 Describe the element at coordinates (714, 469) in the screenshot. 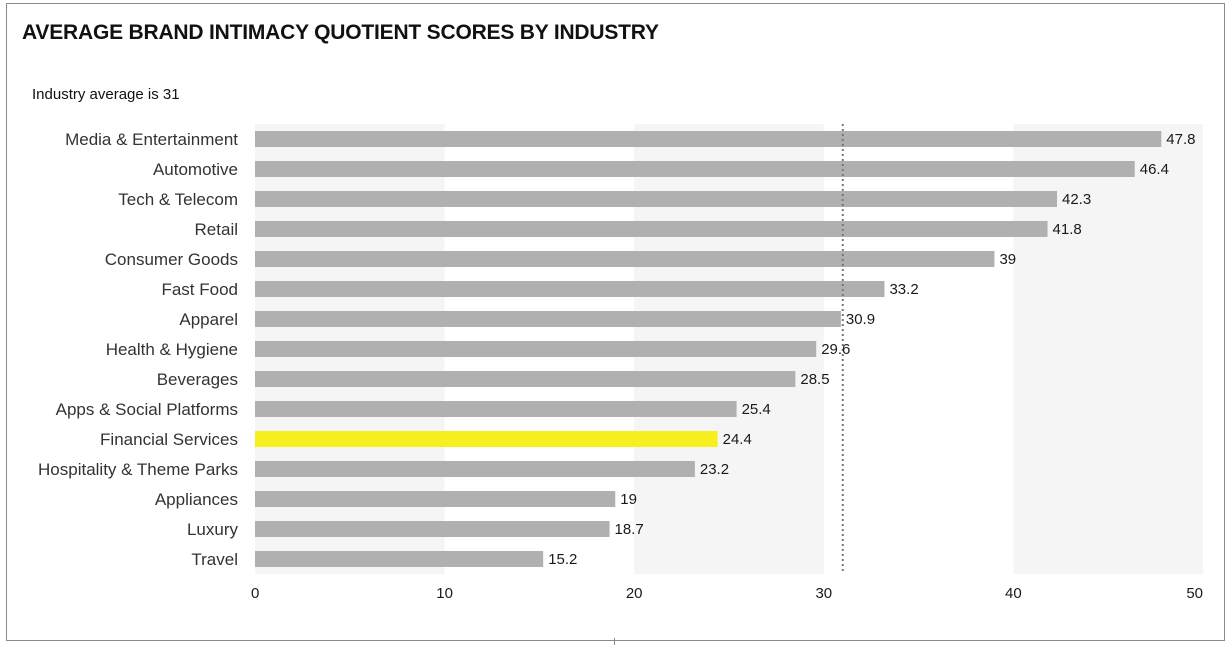

I see `value-label: 23.2` at that location.